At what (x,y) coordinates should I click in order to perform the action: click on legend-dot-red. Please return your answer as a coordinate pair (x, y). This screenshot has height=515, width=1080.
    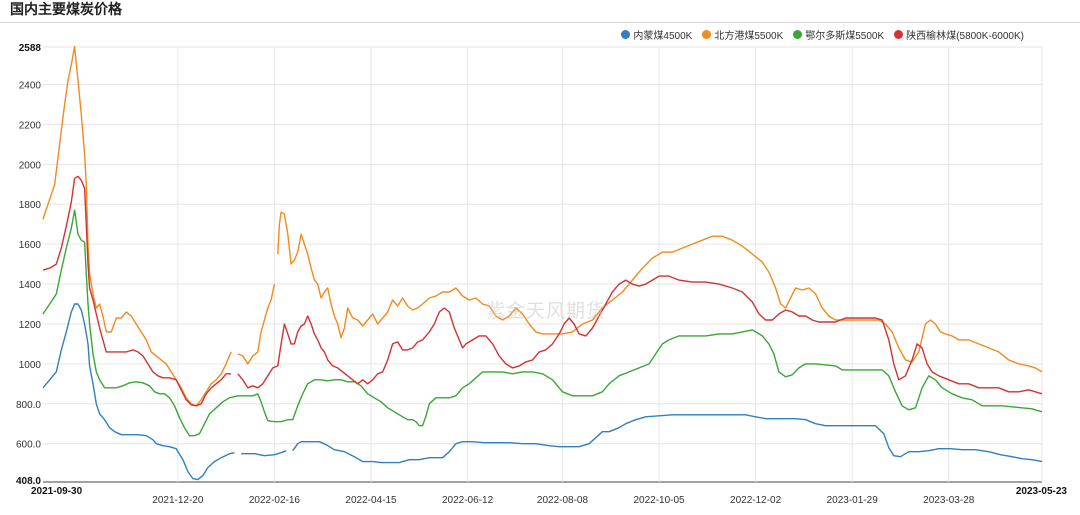
    Looking at the image, I should click on (899, 34).